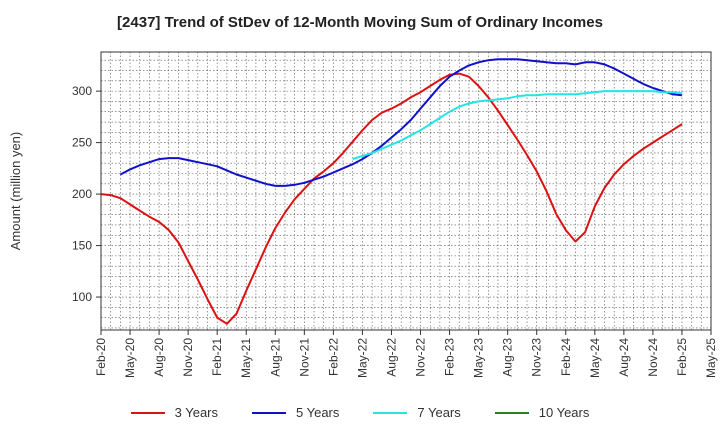 Image resolution: width=720 pixels, height=440 pixels. I want to click on series-line-7-years, so click(517, 125).